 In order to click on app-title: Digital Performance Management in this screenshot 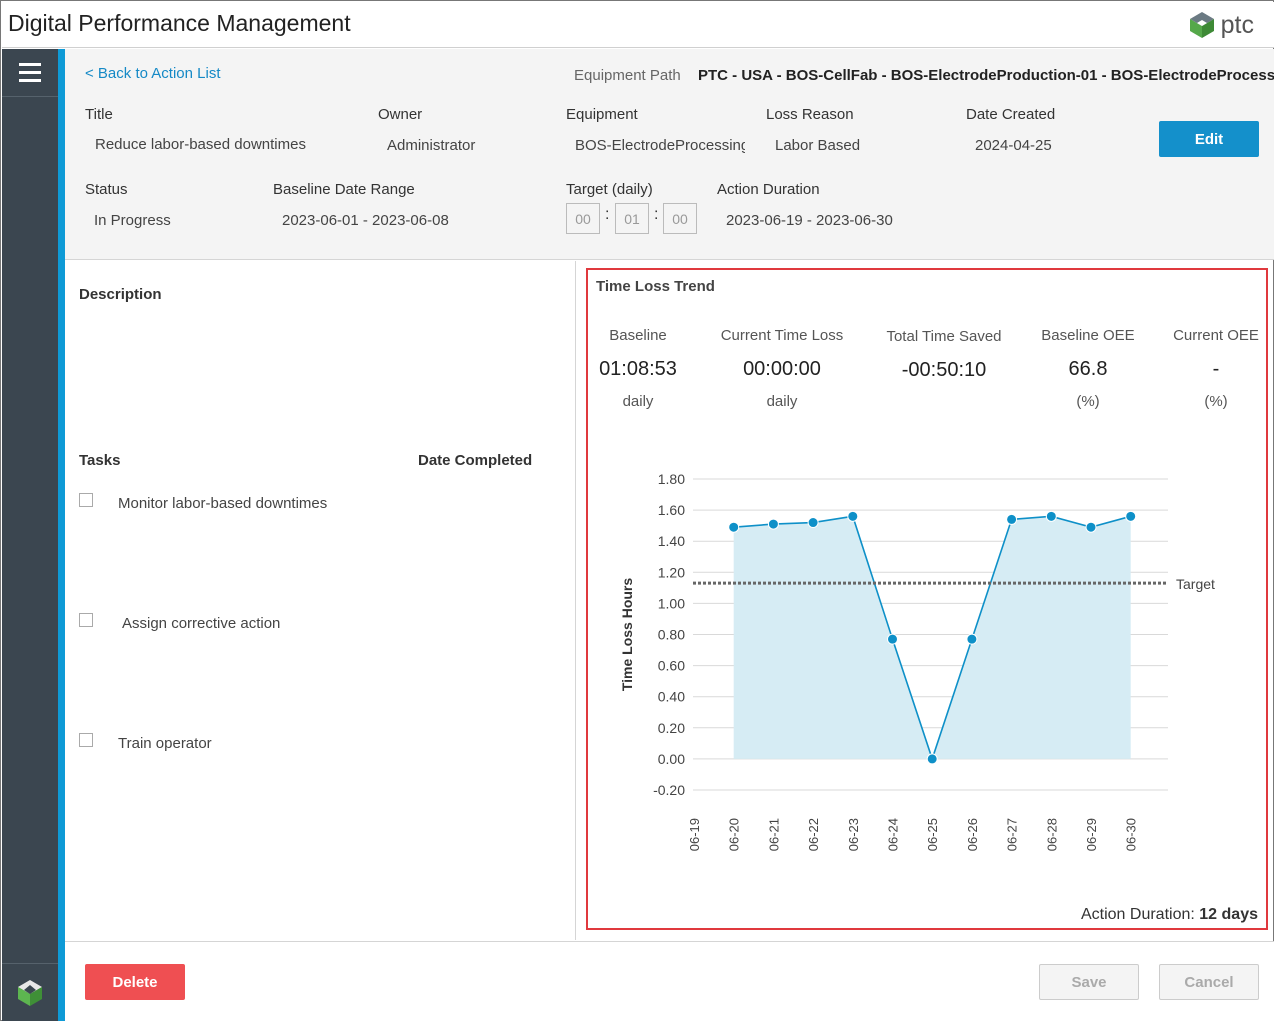, I will do `click(179, 23)`.